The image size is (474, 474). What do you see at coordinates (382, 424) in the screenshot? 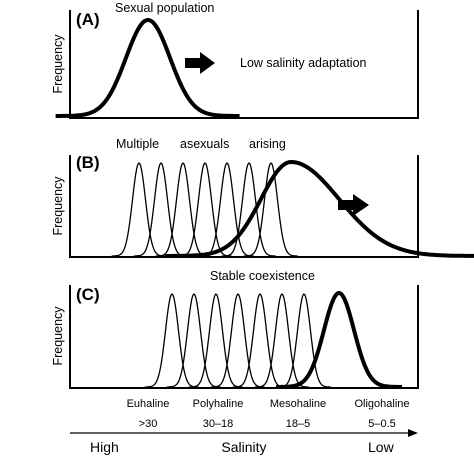
I see `zone-oligohaline-range: 5–0.5` at bounding box center [382, 424].